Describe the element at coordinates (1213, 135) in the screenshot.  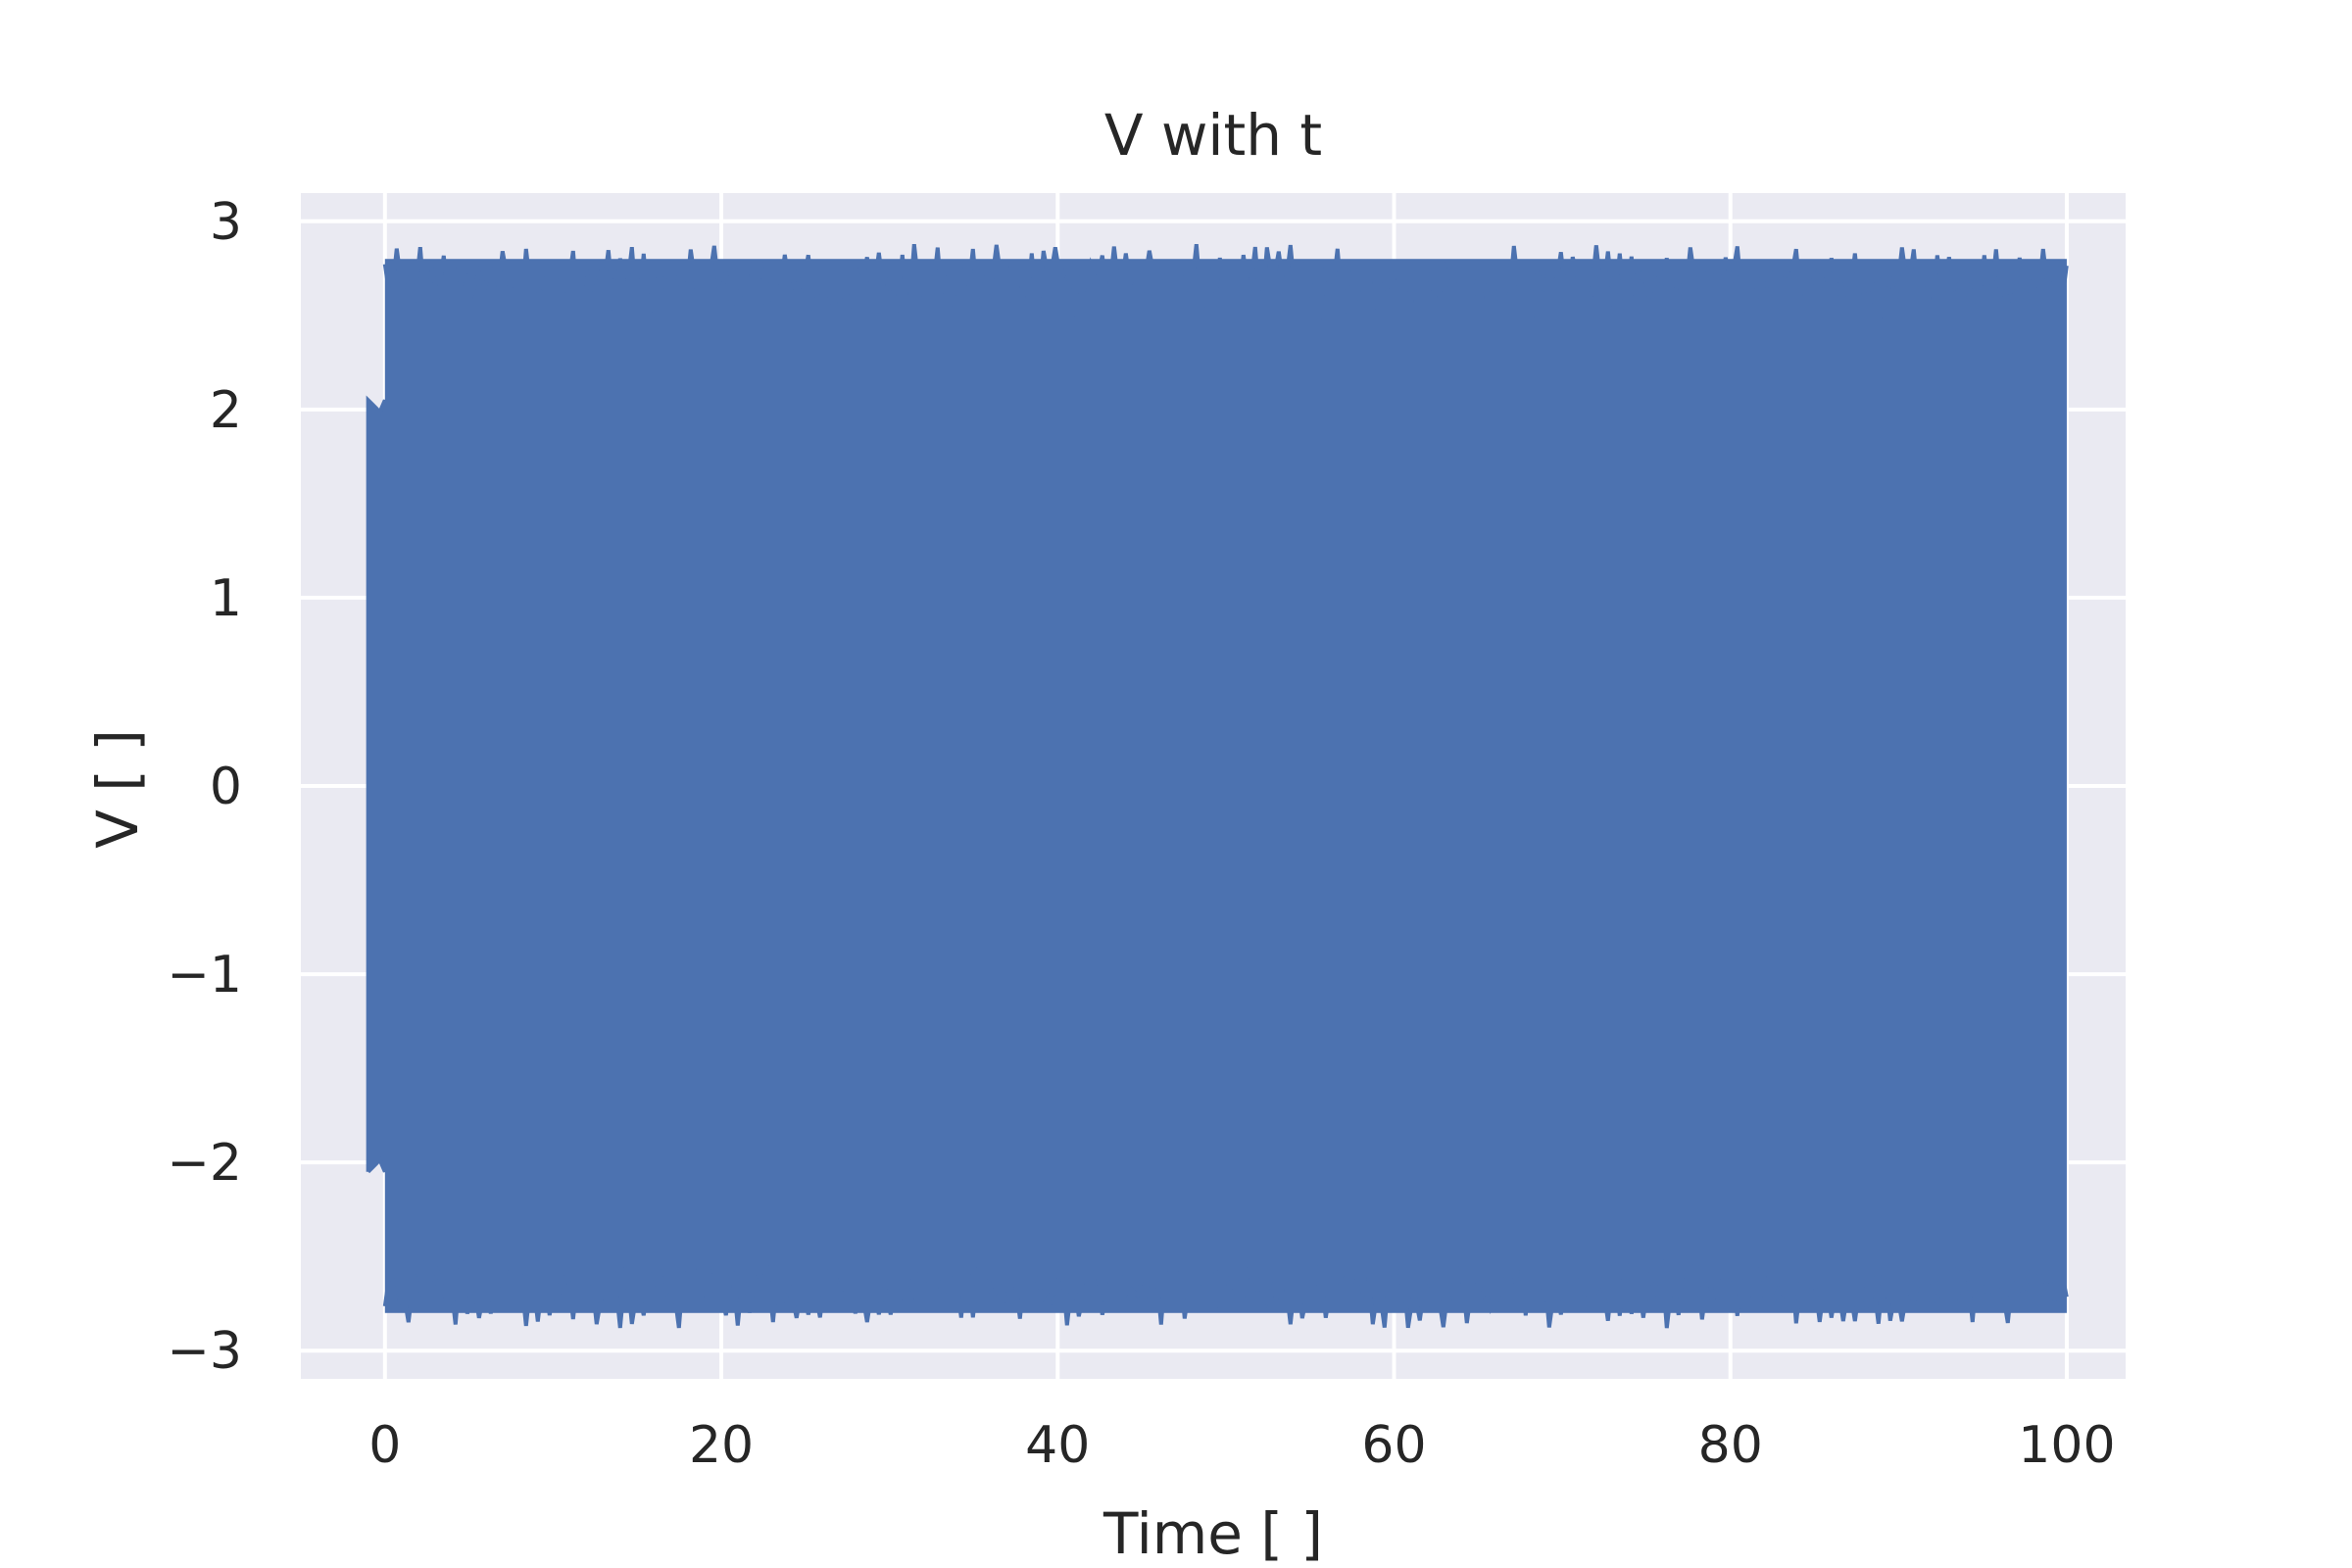
I see `chart-title: V with t` at that location.